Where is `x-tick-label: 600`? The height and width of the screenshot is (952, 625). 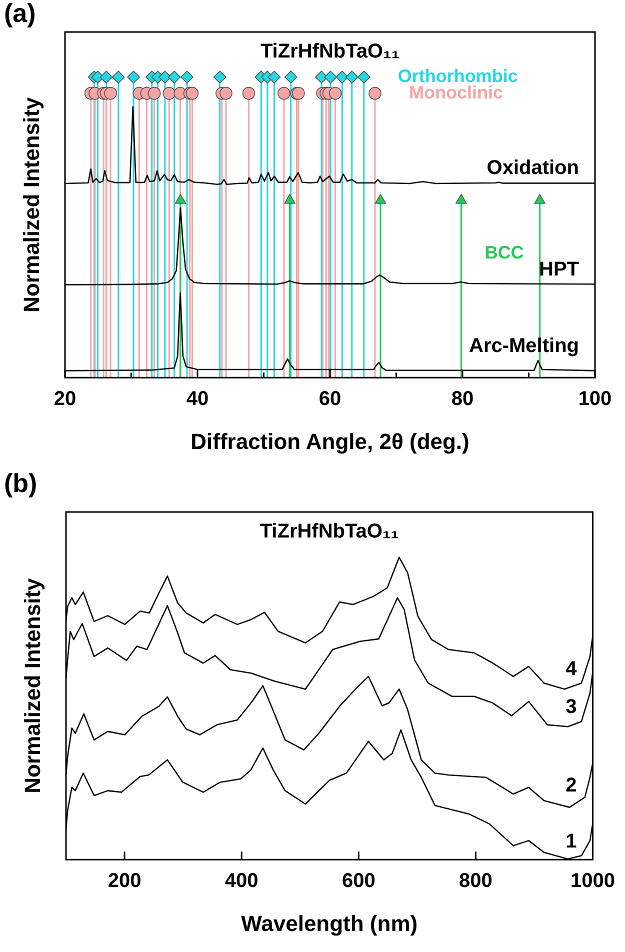
x-tick-label: 600 is located at coordinates (359, 881).